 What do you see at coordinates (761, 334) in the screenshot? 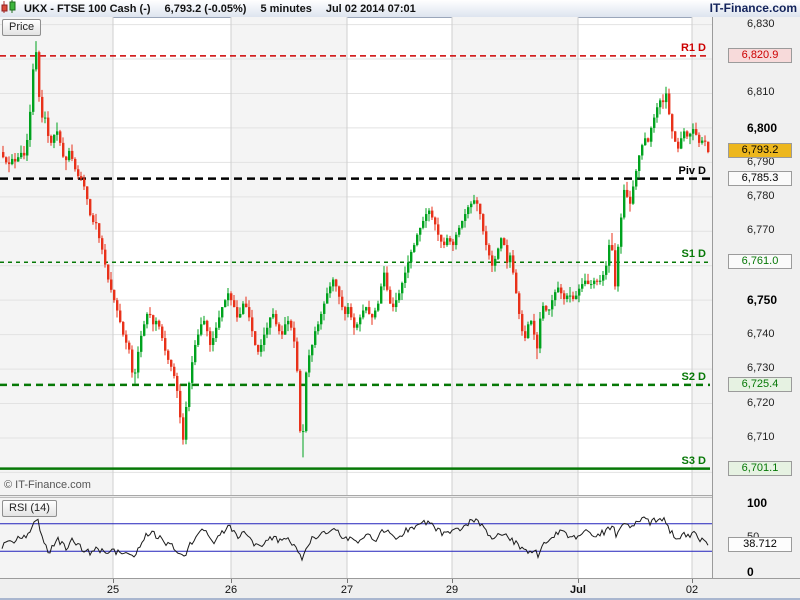
I see `price-axis-label: 6,740` at bounding box center [761, 334].